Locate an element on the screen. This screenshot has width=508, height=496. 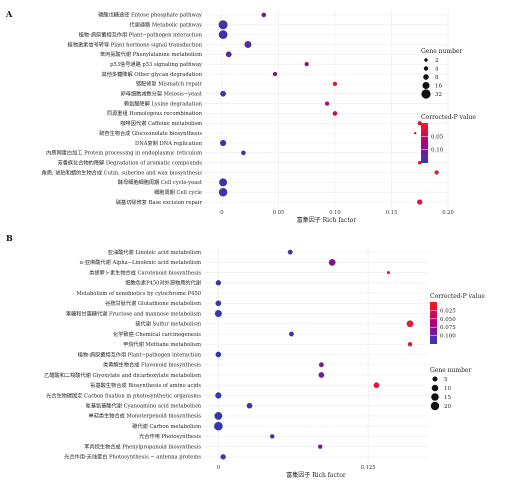
color-legend-label: 0.025 is located at coordinates (448, 311).